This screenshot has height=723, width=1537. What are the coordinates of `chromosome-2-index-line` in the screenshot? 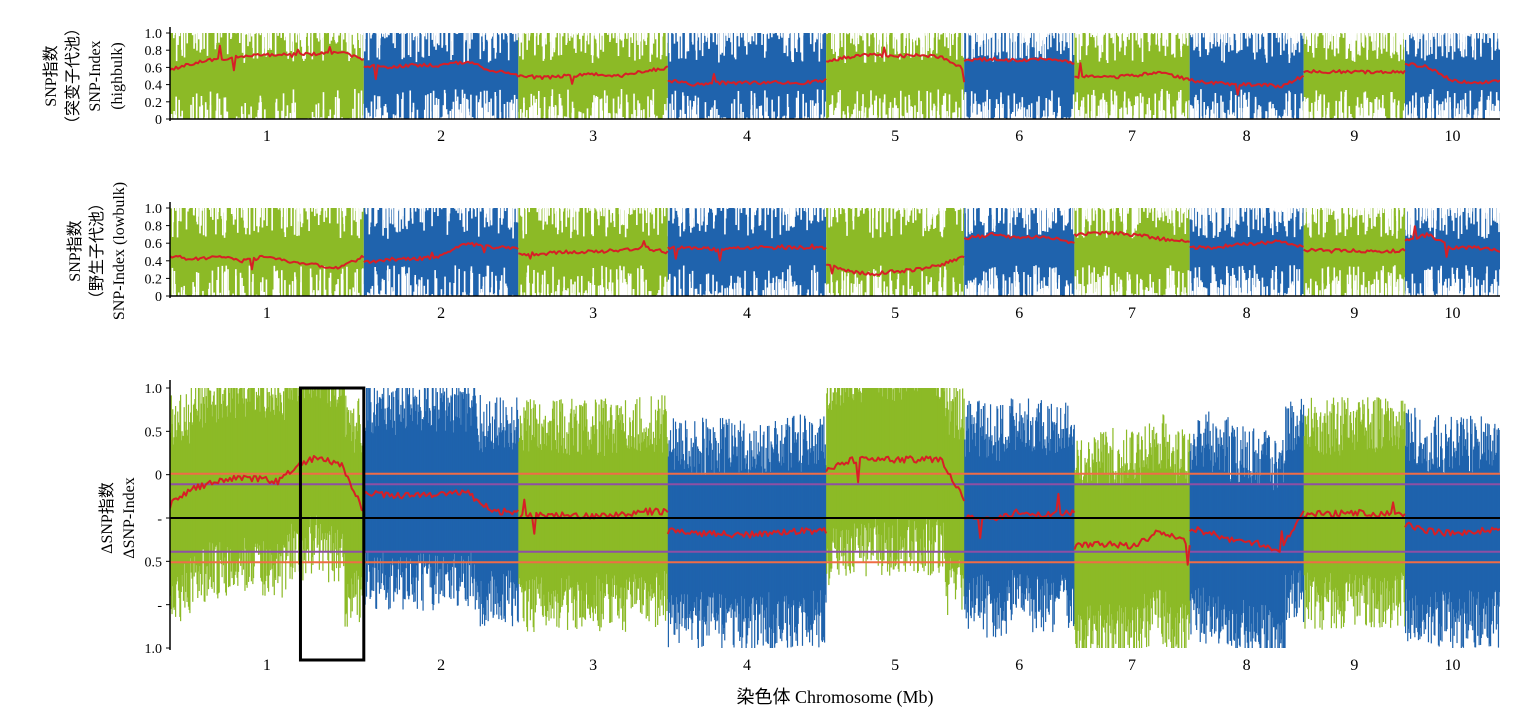 It's located at (441, 70).